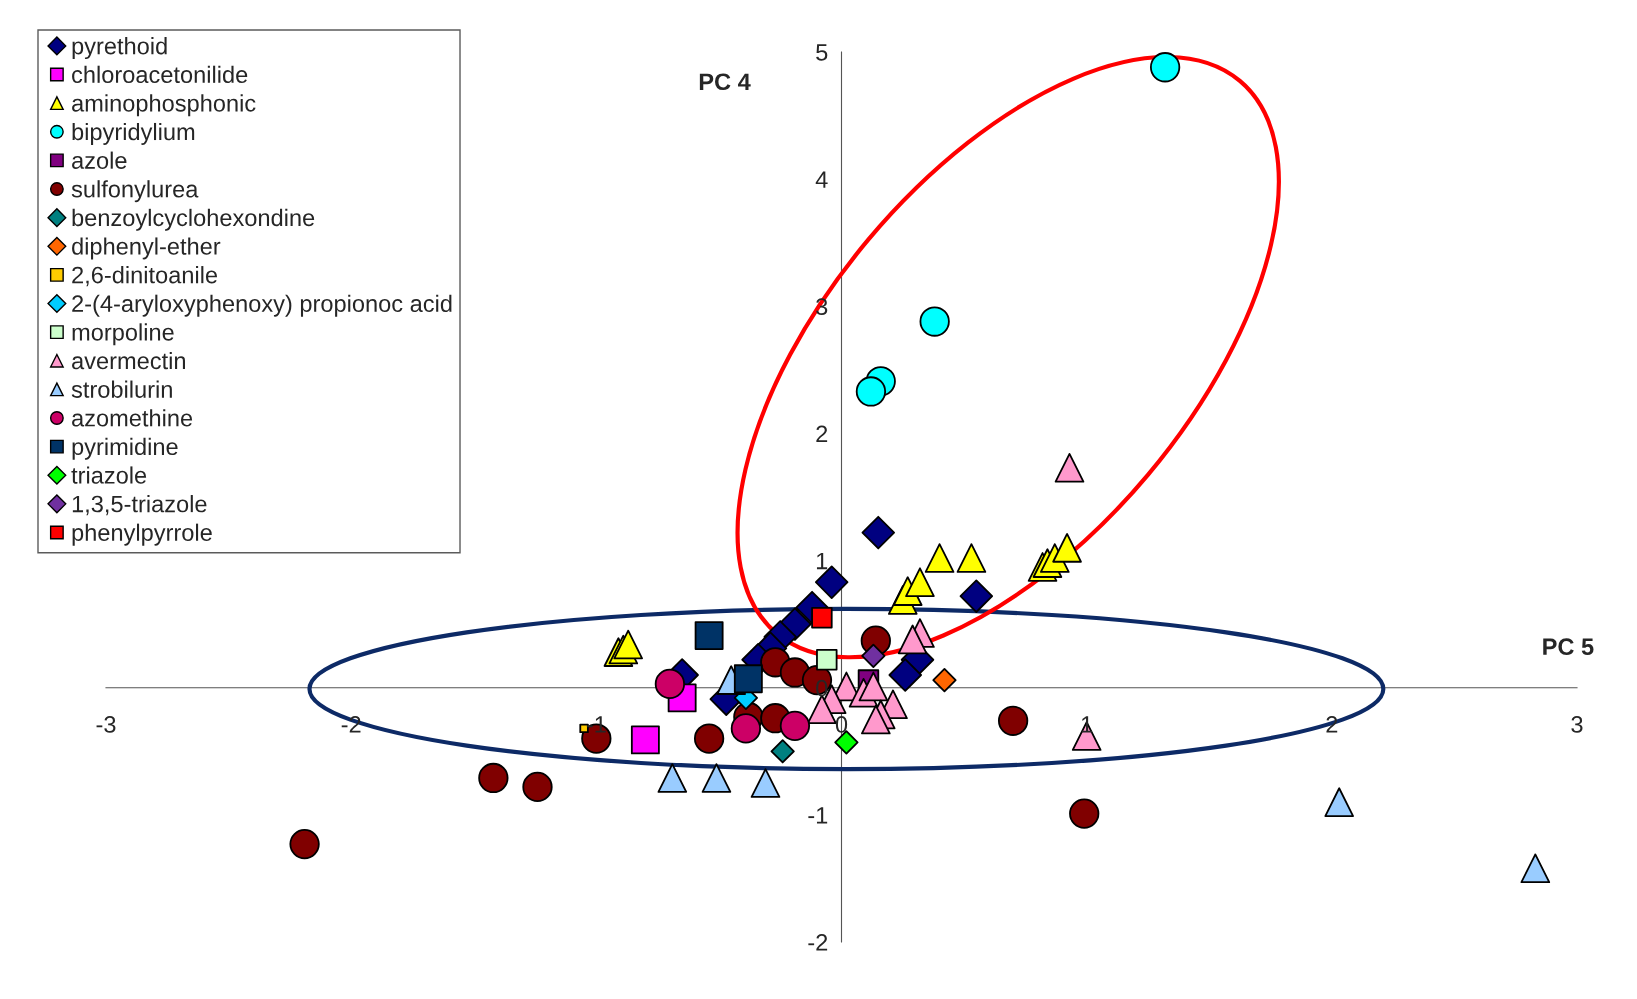  I want to click on x-tick-label: 3, so click(1577, 724).